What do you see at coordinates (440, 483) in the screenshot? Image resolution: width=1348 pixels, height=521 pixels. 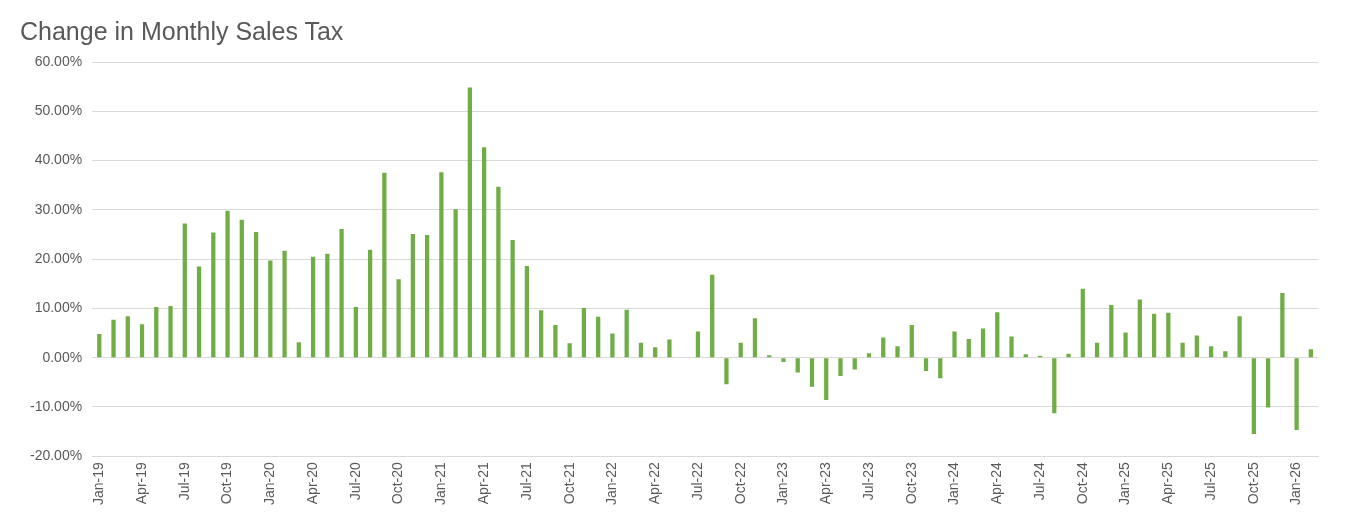 I see `x-tick-label: Jan-21` at bounding box center [440, 483].